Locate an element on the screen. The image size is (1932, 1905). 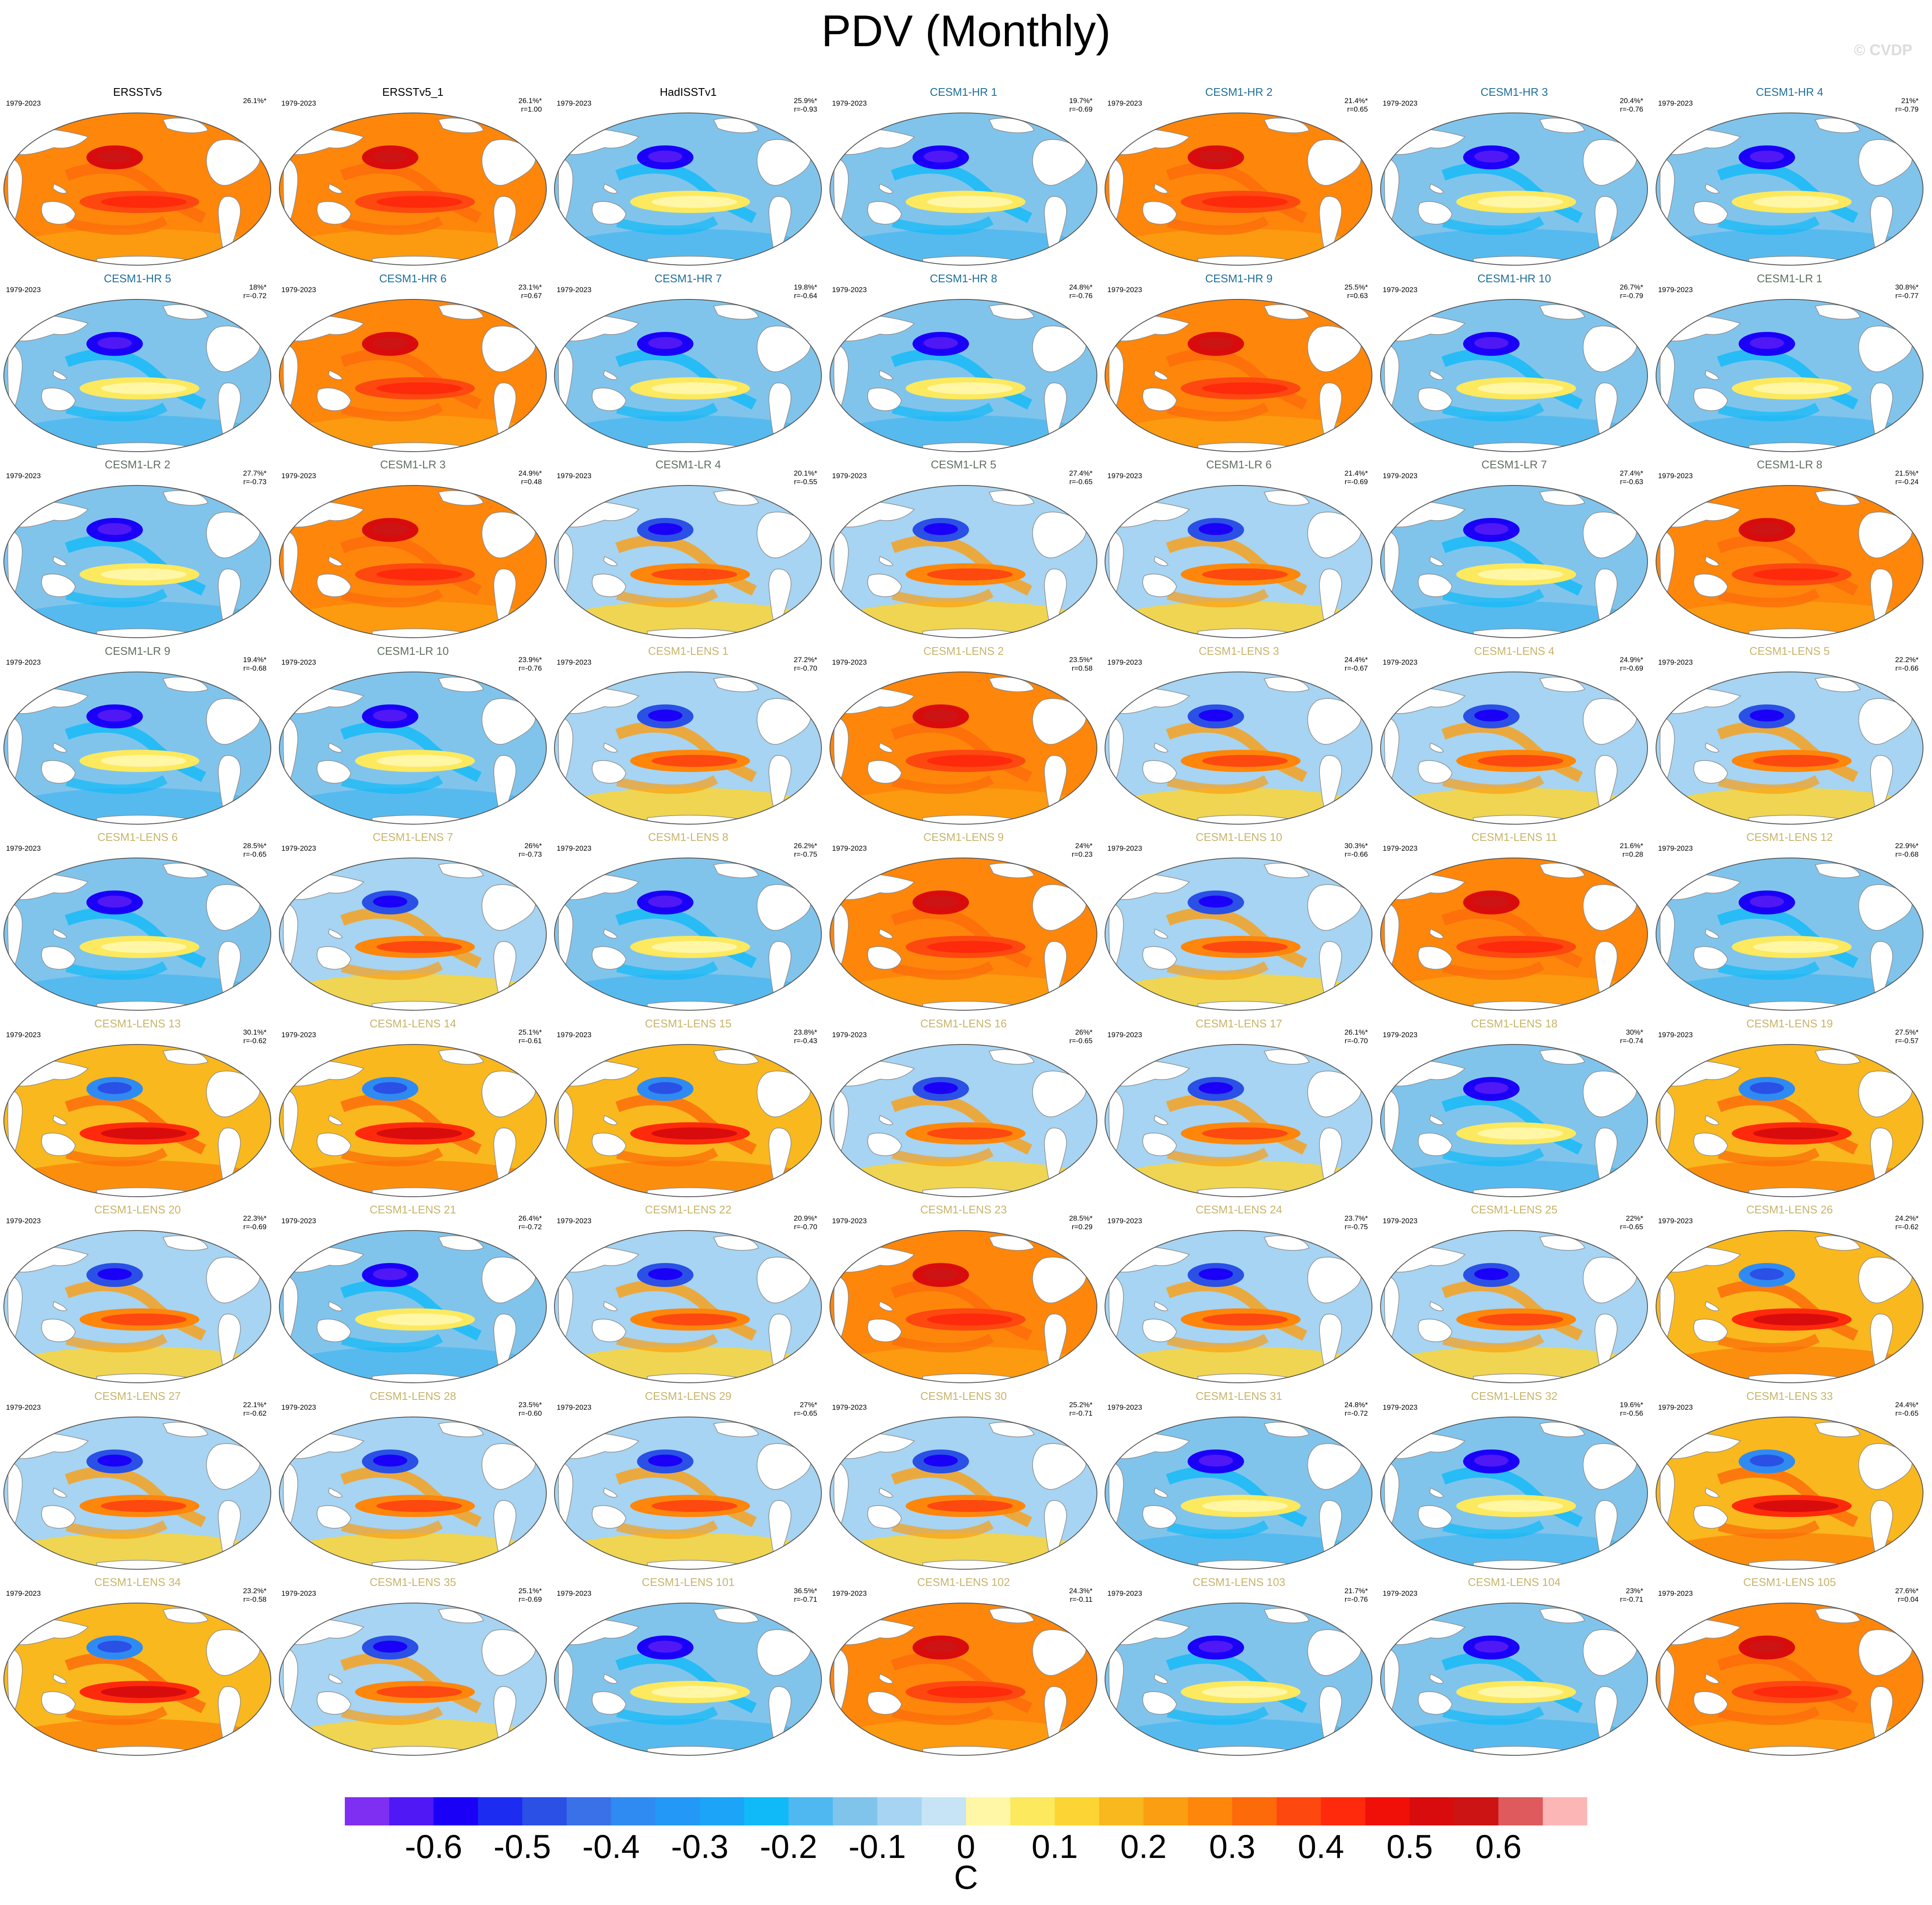
panel-variance-pct: 23.2%* is located at coordinates (255, 1591).